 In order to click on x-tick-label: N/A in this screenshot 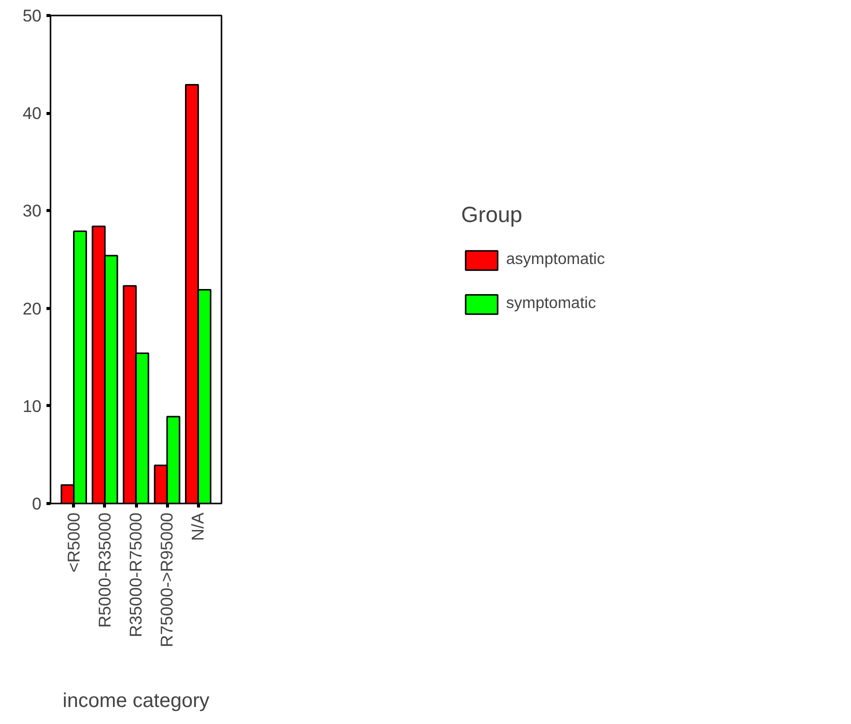, I will do `click(198, 526)`.